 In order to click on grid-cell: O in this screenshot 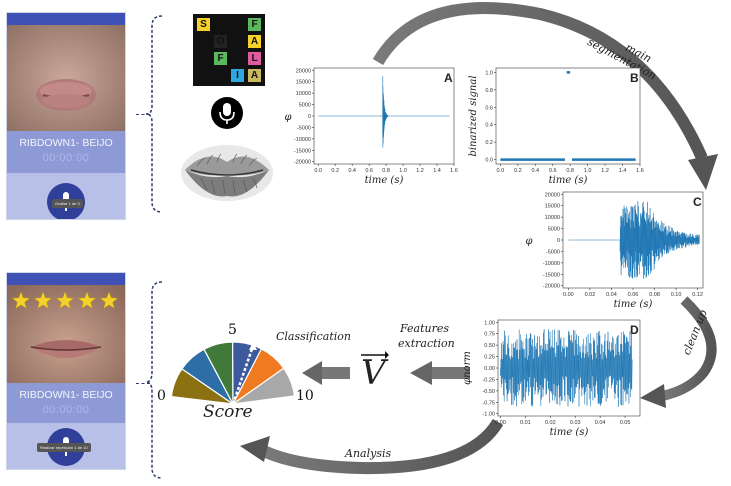, I will do `click(220, 41)`.